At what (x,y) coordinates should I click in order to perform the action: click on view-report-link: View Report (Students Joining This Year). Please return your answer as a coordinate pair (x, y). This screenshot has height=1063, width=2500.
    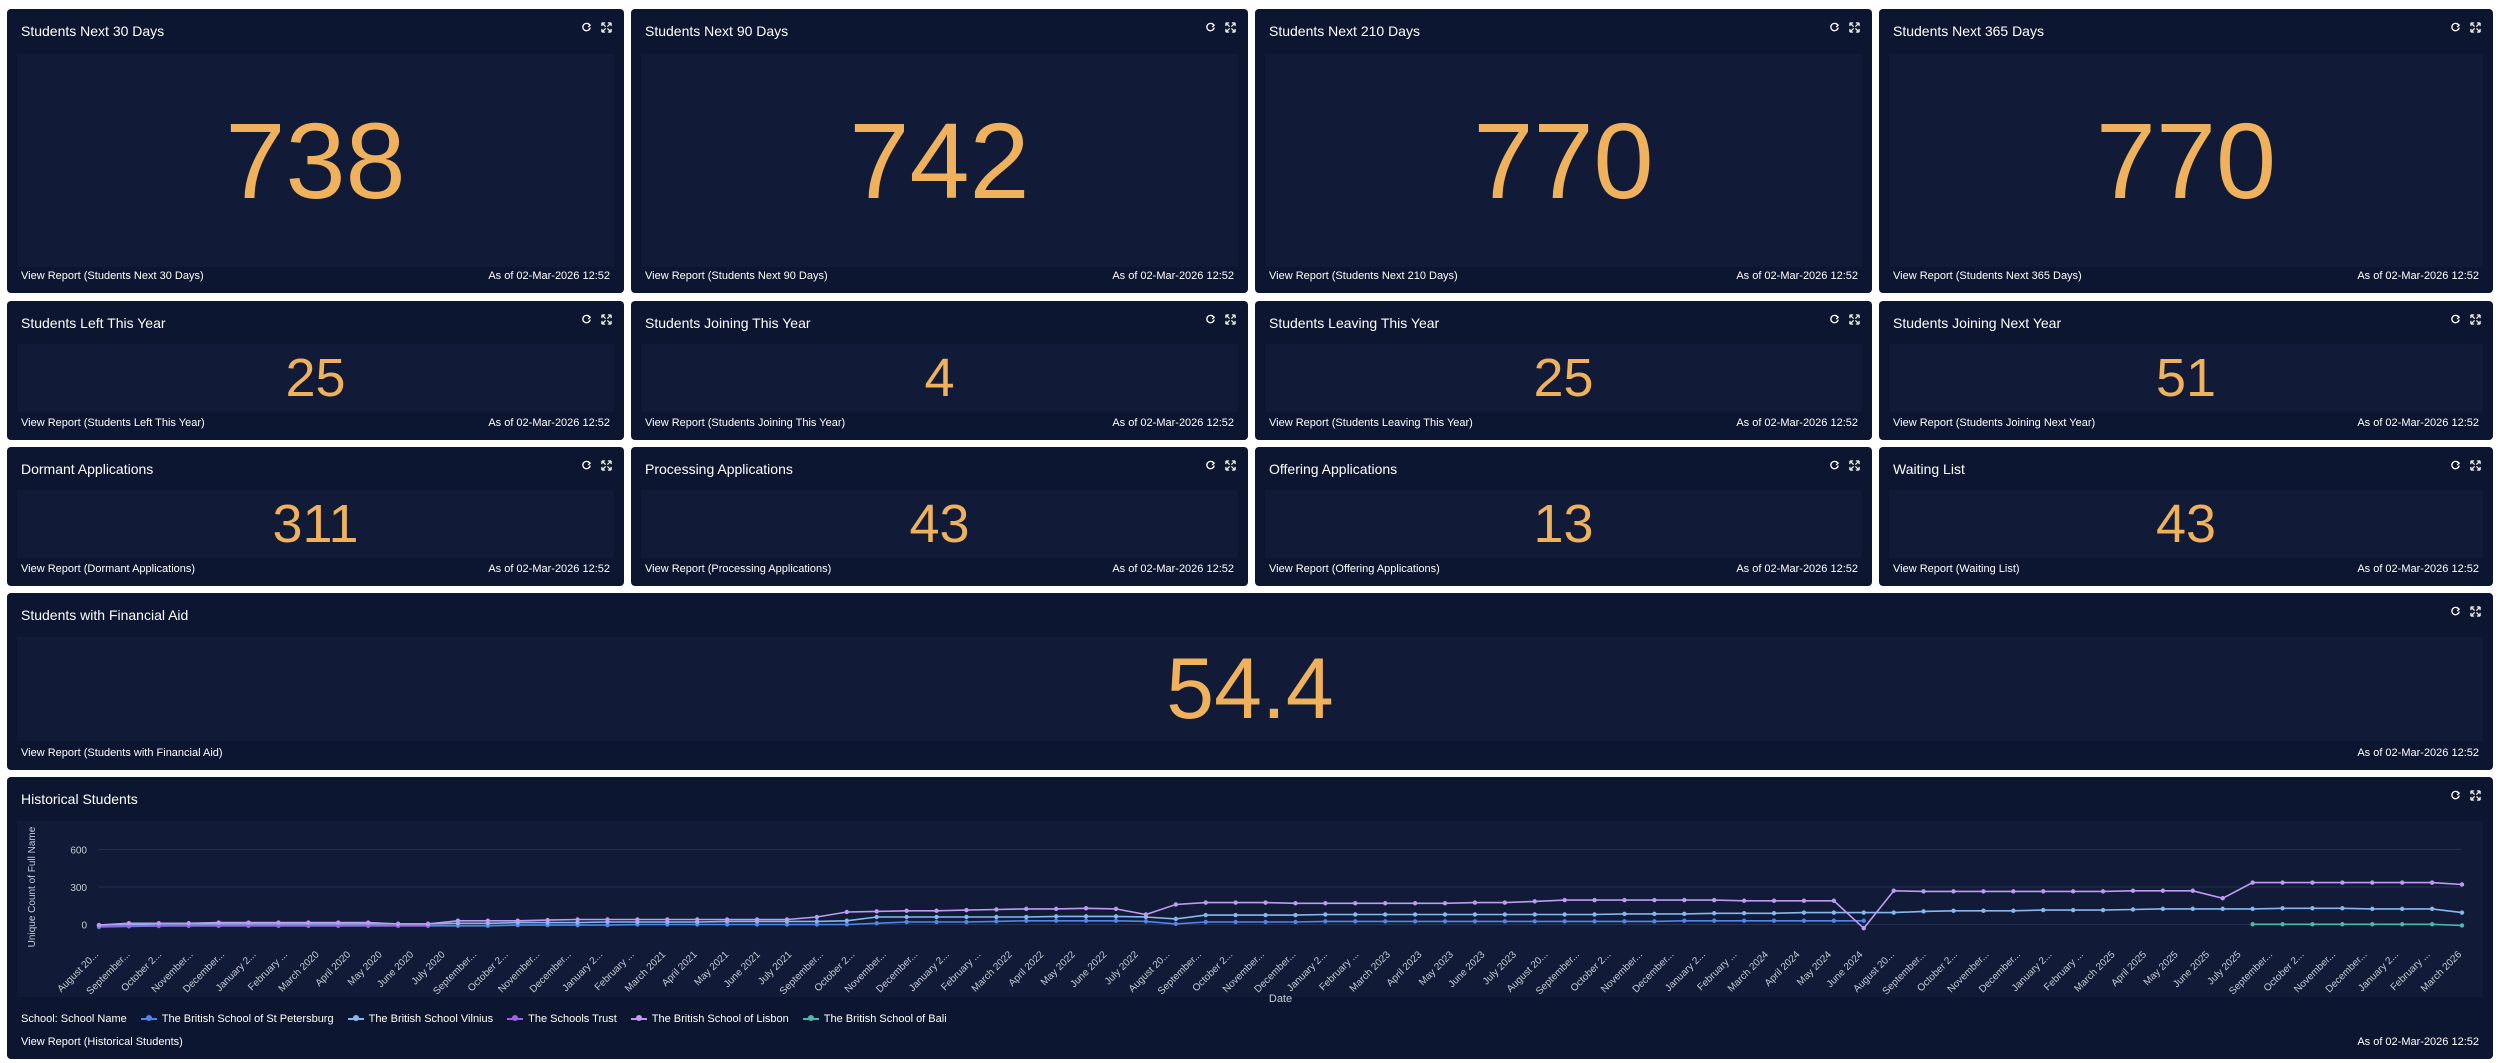
    Looking at the image, I should click on (745, 423).